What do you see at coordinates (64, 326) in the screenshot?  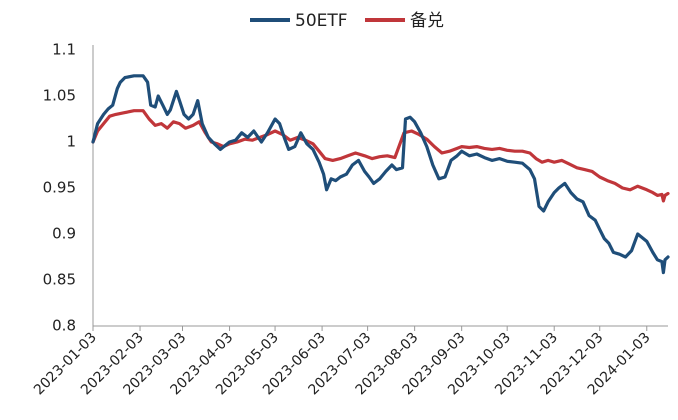 I see `y-tick-label: 0.8` at bounding box center [64, 326].